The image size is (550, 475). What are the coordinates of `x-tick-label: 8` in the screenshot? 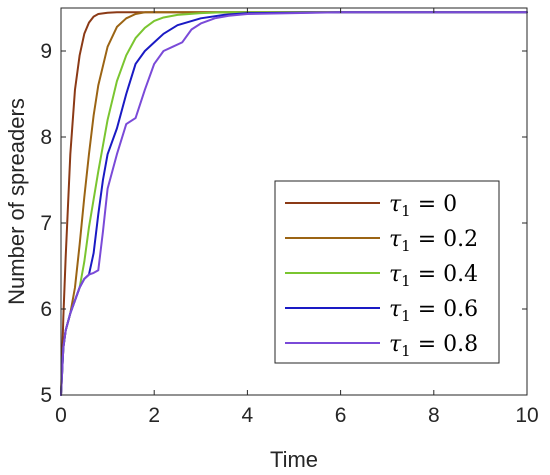 It's located at (434, 415).